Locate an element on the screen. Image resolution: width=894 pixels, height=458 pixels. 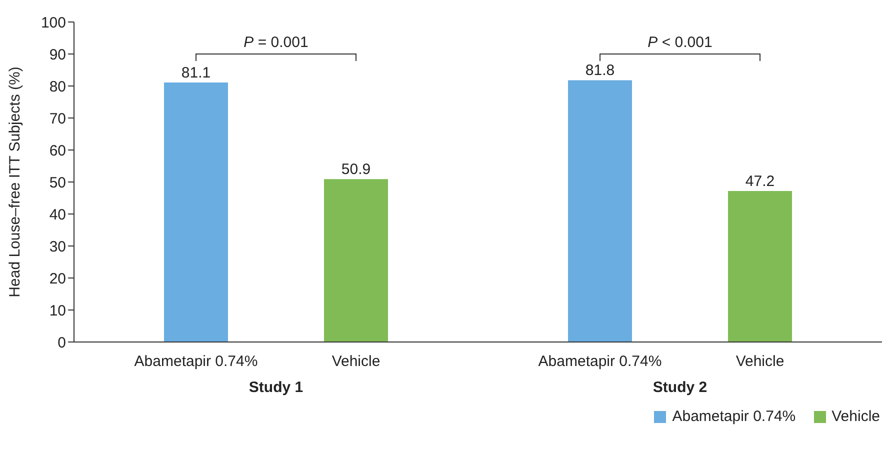
y-tick-label: 60 is located at coordinates (57, 151).